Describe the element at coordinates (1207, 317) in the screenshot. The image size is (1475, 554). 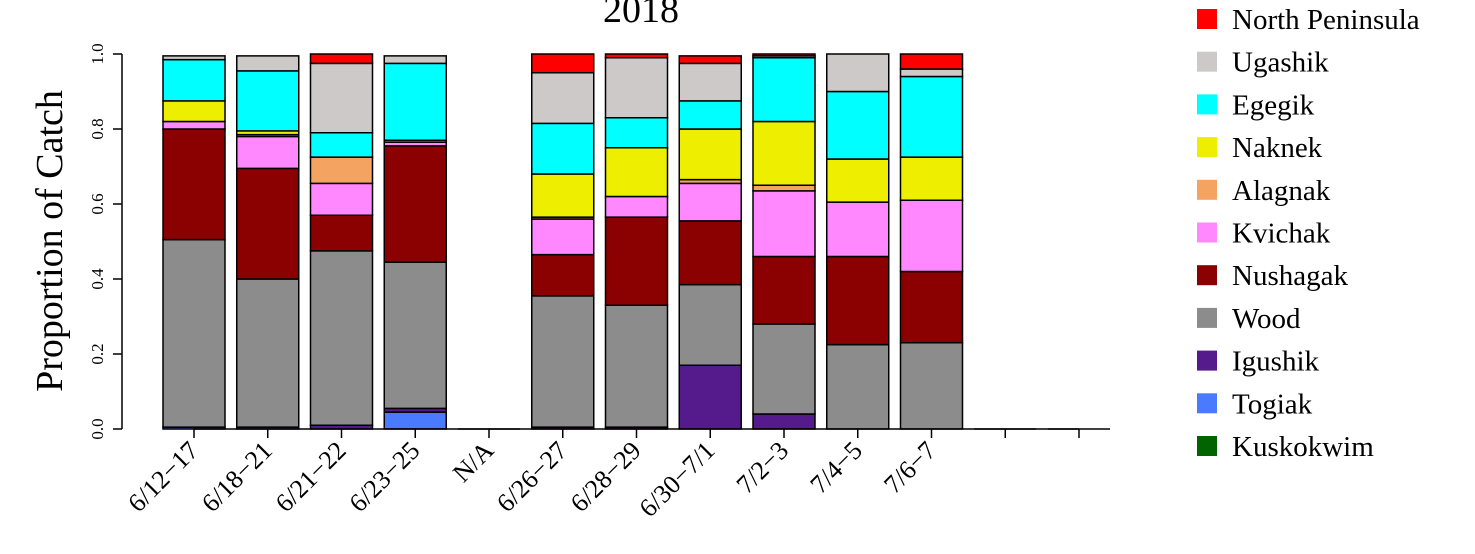
I see `legend-swatch-wood` at that location.